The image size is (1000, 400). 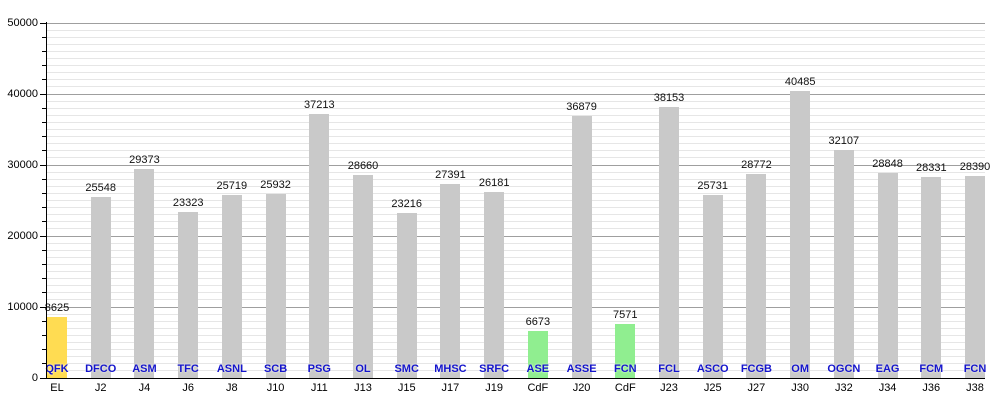 I want to click on bar-asse-j20, so click(x=581, y=247).